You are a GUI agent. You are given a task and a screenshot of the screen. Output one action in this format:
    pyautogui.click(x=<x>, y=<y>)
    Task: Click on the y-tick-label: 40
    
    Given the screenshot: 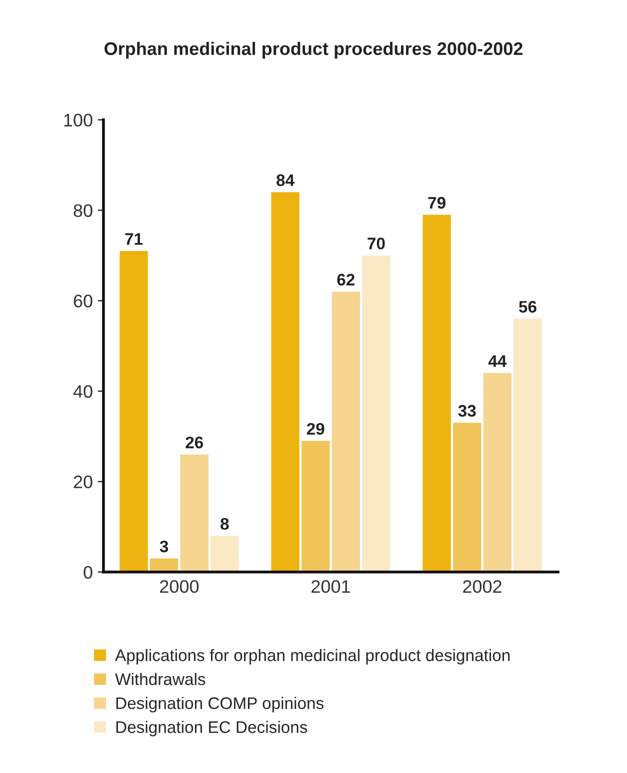 What is the action you would take?
    pyautogui.click(x=82, y=391)
    